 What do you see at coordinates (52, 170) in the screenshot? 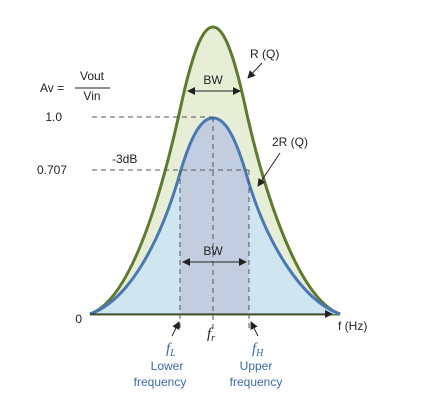
I see `y-tick-label: 0.707` at bounding box center [52, 170].